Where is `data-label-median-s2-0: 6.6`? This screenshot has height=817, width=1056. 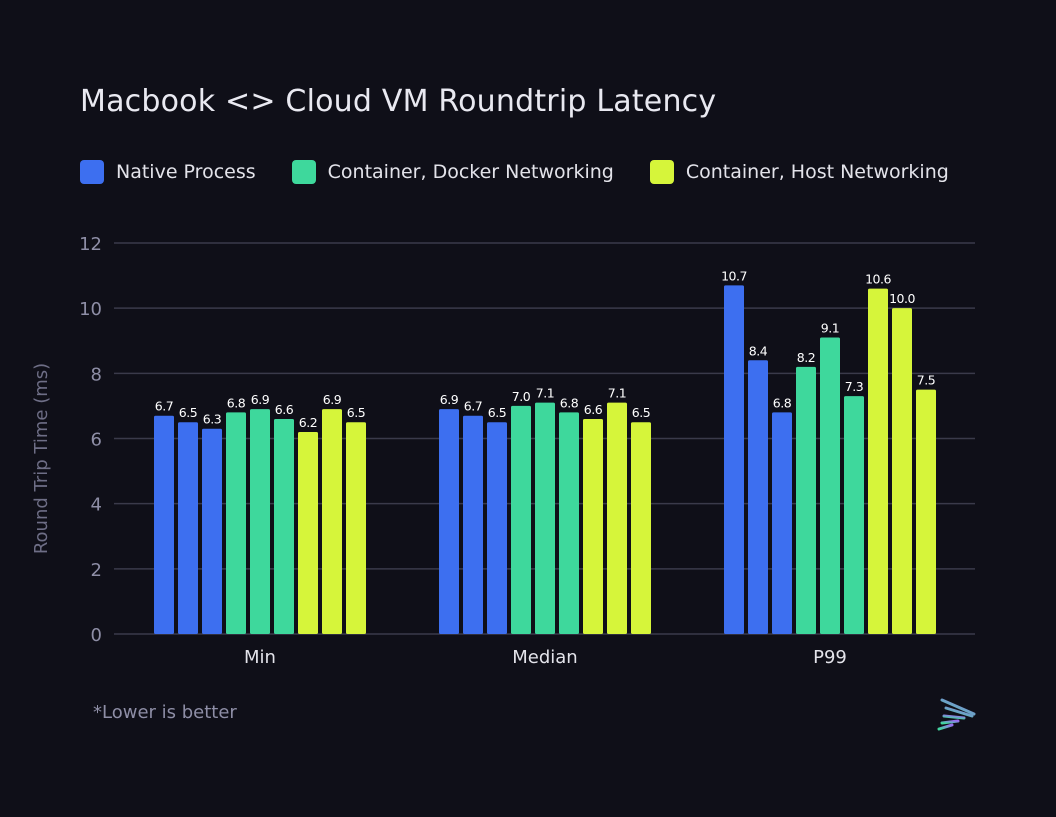 data-label-median-s2-0: 6.6 is located at coordinates (593, 409).